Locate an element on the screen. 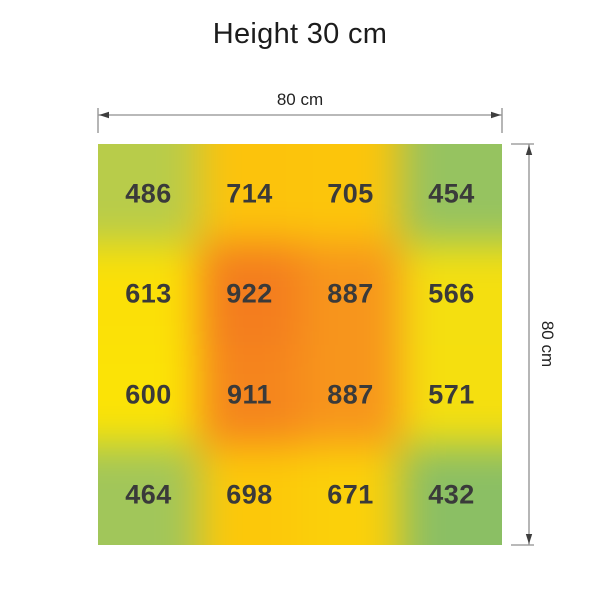  arrow-right-icon is located at coordinates (496, 115).